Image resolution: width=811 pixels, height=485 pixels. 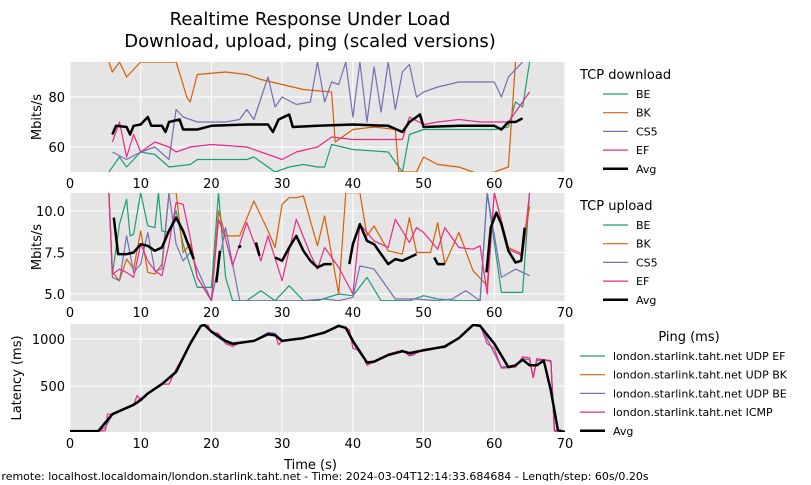 I want to click on y-tick-label: 500, so click(x=52, y=387).